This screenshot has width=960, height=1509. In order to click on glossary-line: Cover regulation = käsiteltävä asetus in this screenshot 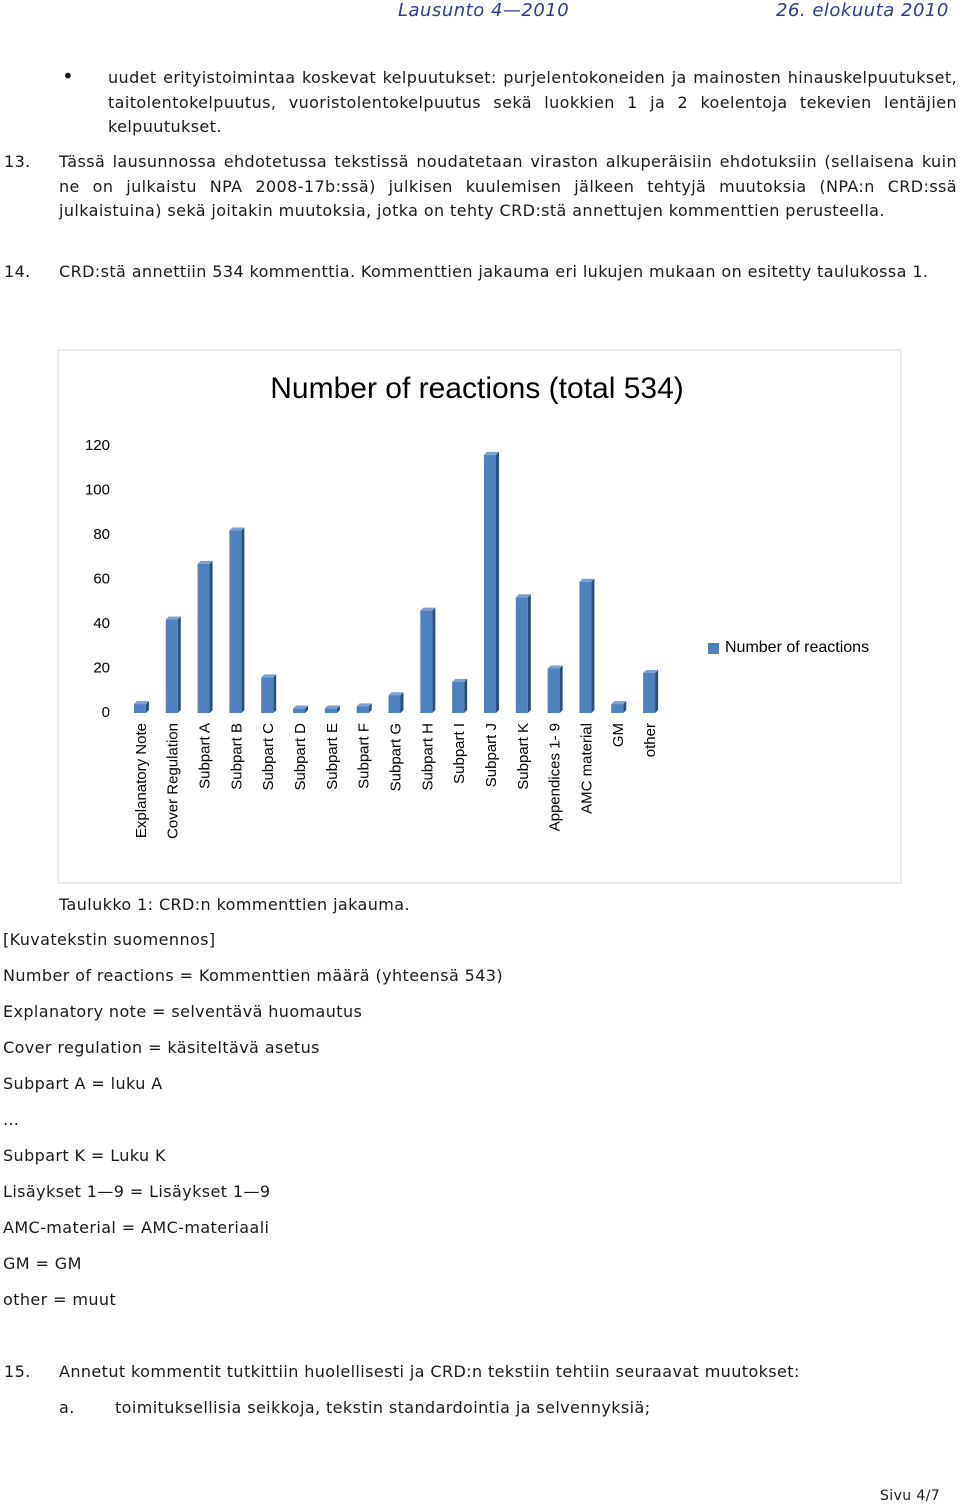, I will do `click(161, 1047)`.